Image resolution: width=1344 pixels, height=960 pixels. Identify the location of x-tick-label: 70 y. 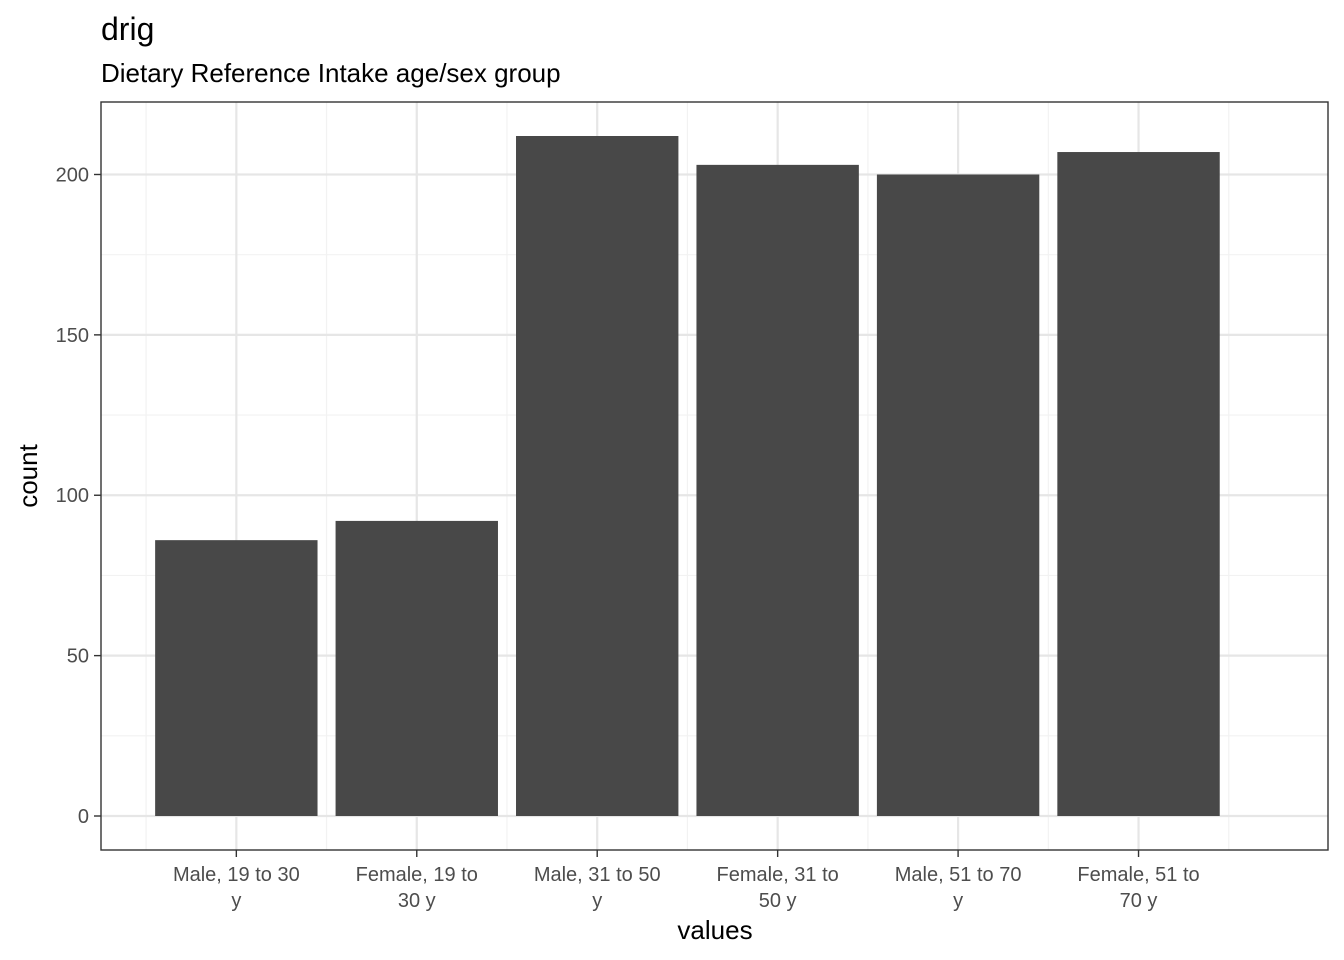
(1139, 901).